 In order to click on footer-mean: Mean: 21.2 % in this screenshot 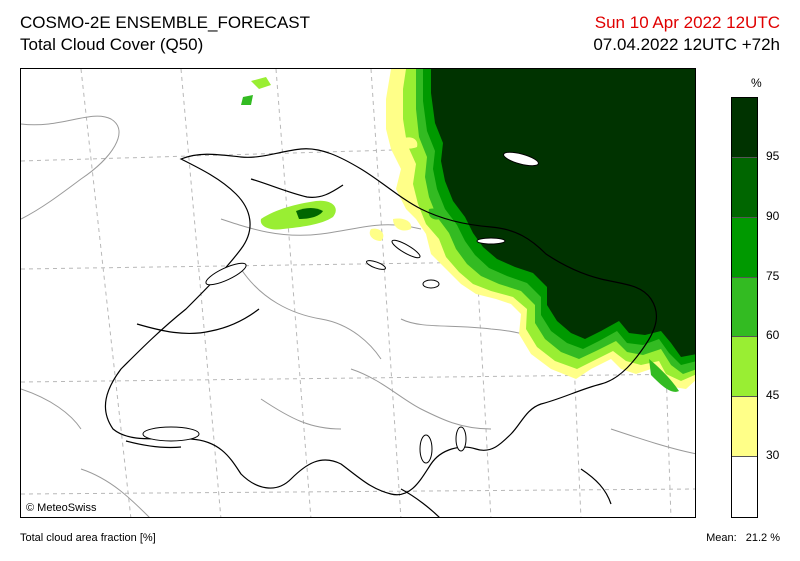, I will do `click(740, 538)`.